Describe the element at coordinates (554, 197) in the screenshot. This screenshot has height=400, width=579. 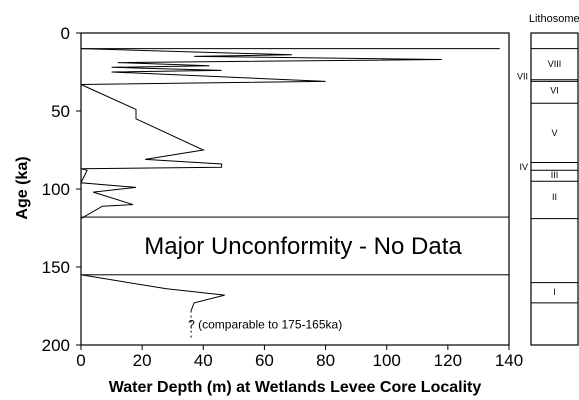
I see `lithosome-label-ii: II` at that location.